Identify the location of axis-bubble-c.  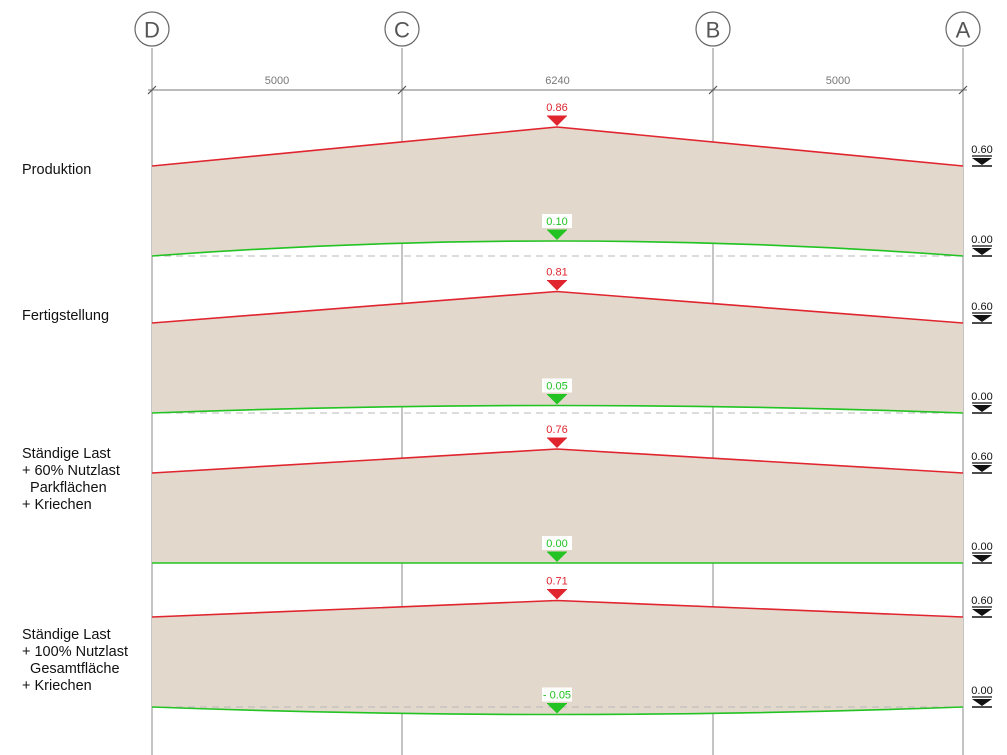
(402, 29).